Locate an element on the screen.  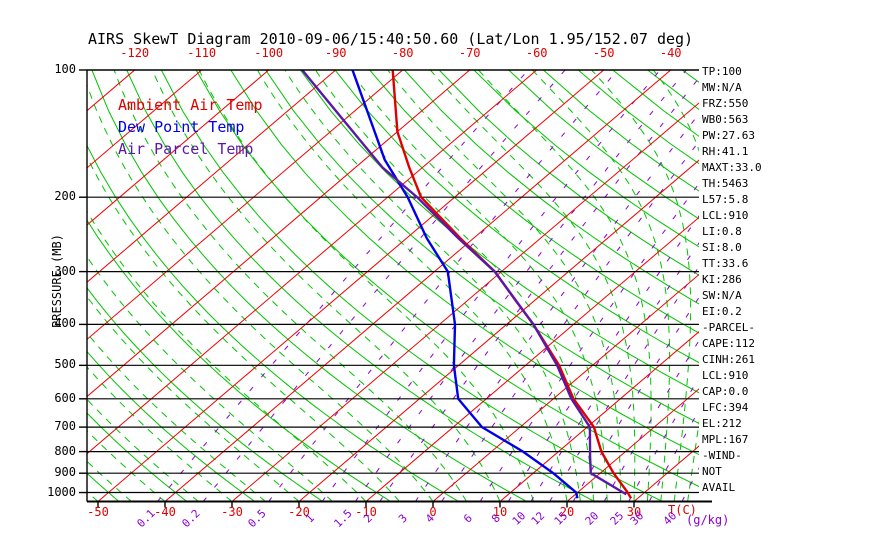
stat-line: EI:0.2 is located at coordinates (722, 311).